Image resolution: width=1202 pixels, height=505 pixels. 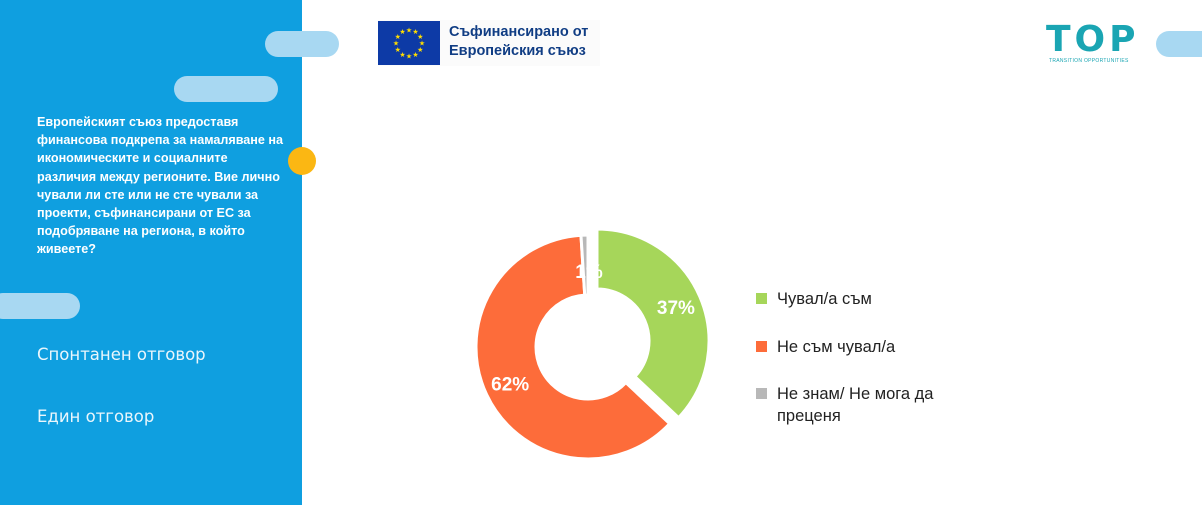 I want to click on eu-flag-icon: ★ ★ ★ ★ ★ ★ ★ ★ ★ ★ ★ ★, so click(x=409, y=43).